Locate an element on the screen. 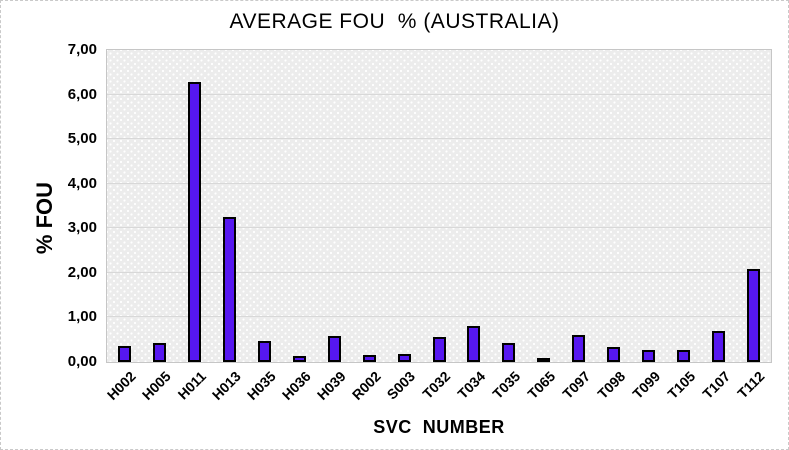 The height and width of the screenshot is (450, 789). x-tick-label: H039 is located at coordinates (331, 385).